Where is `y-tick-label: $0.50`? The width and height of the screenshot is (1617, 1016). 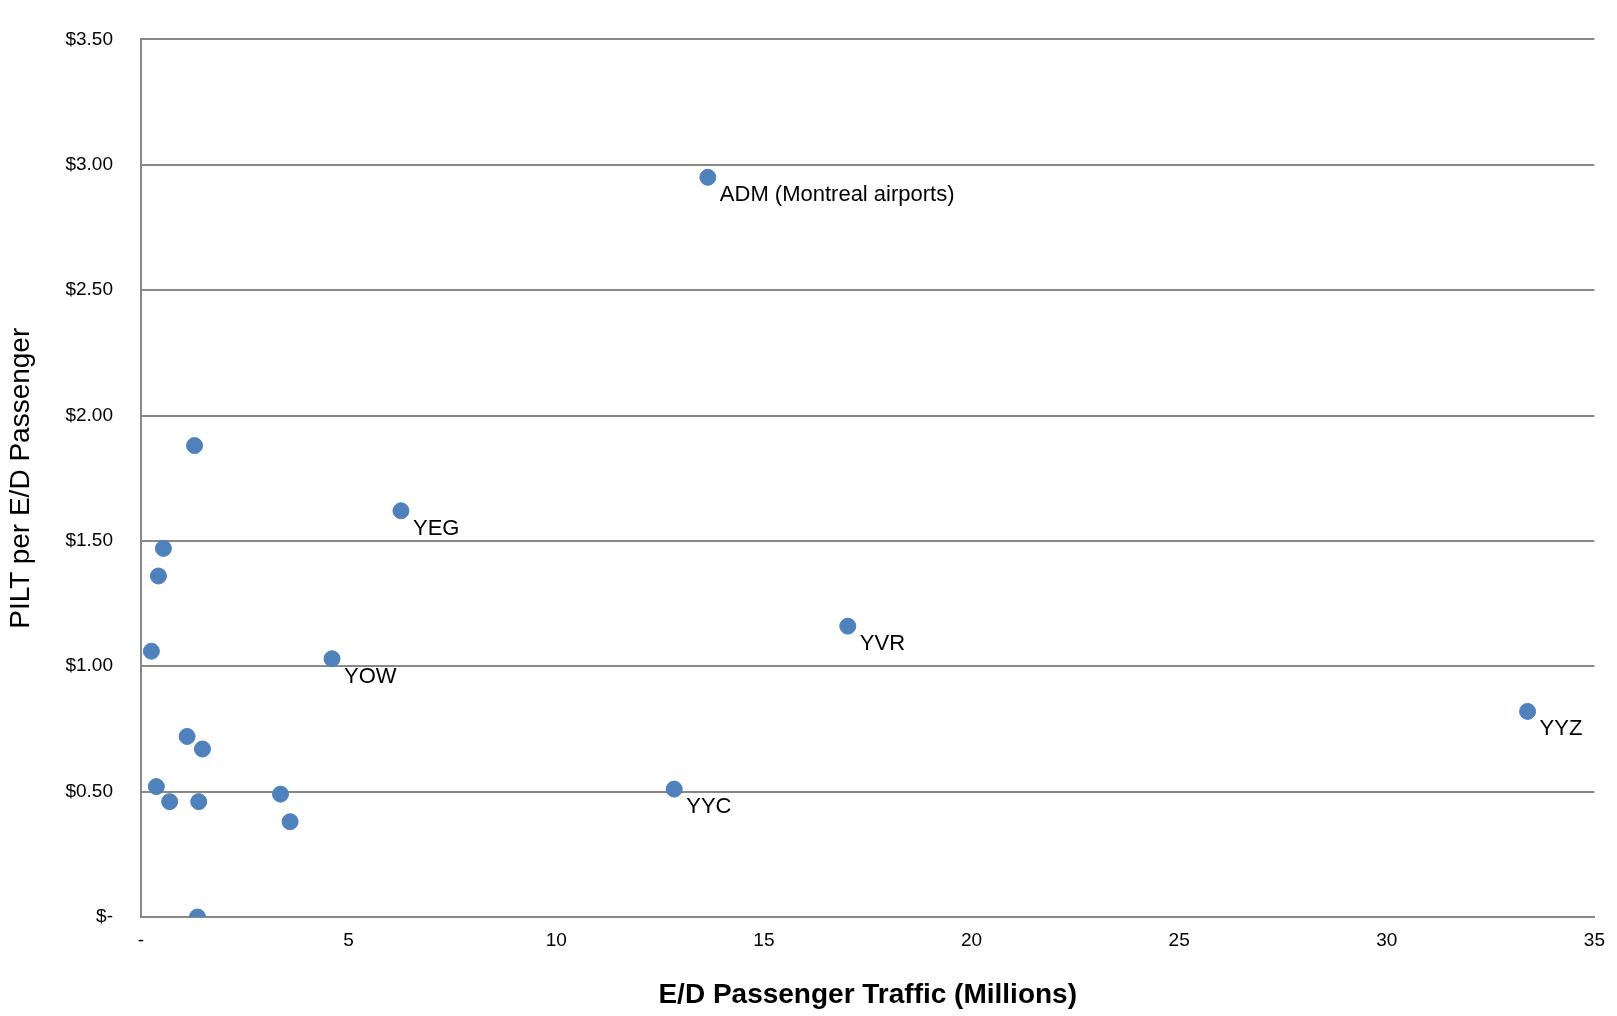 y-tick-label: $0.50 is located at coordinates (89, 790).